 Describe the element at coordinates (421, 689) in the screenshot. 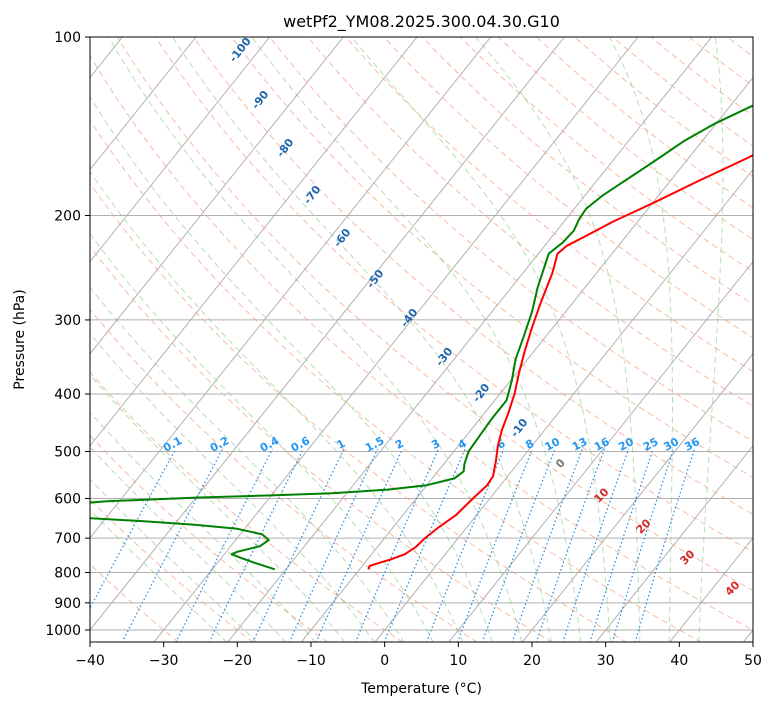

I see `x-axis-label: Temperature (°C)` at that location.